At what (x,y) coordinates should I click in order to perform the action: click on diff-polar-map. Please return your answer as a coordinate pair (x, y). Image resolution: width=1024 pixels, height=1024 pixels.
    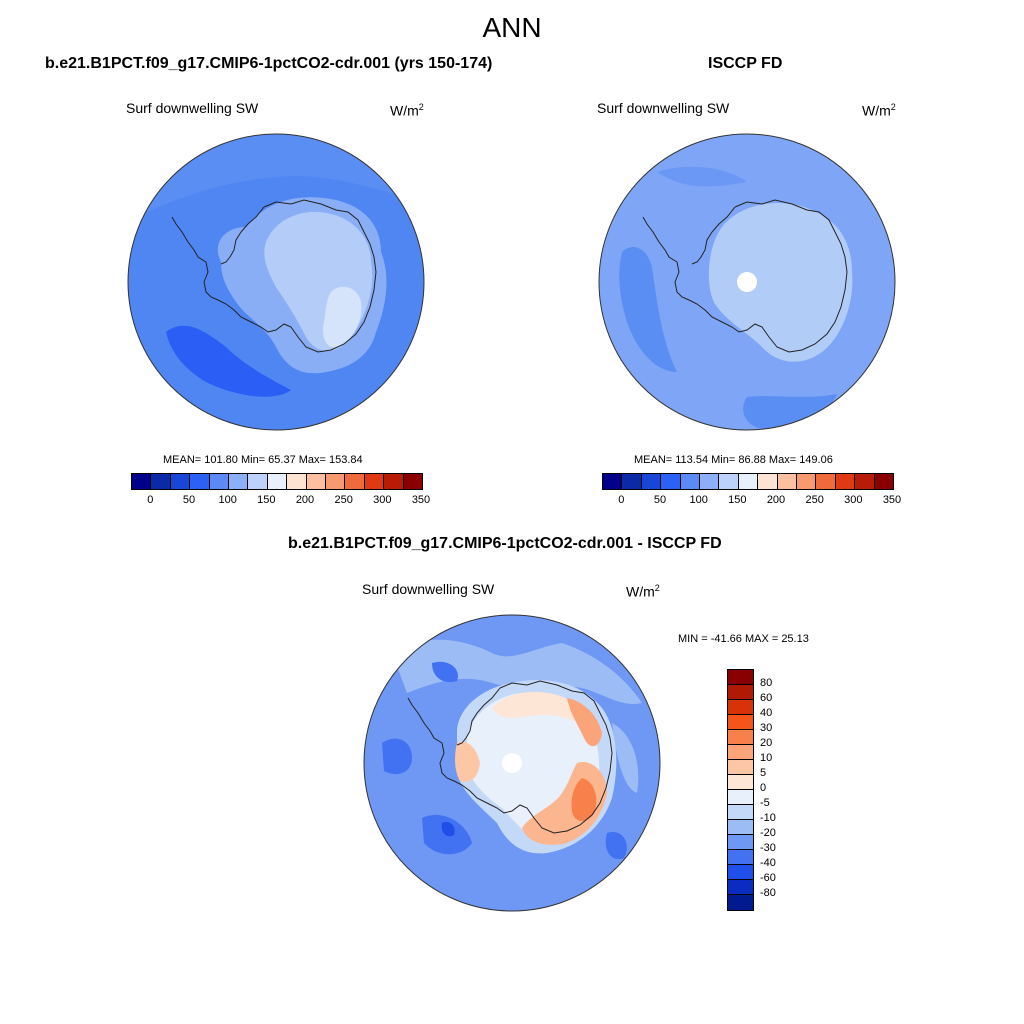
    Looking at the image, I should click on (512, 763).